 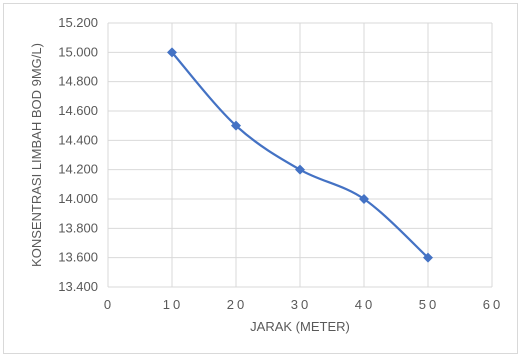 What do you see at coordinates (78, 227) in the screenshot?
I see `y-tick-label: 13.800` at bounding box center [78, 227].